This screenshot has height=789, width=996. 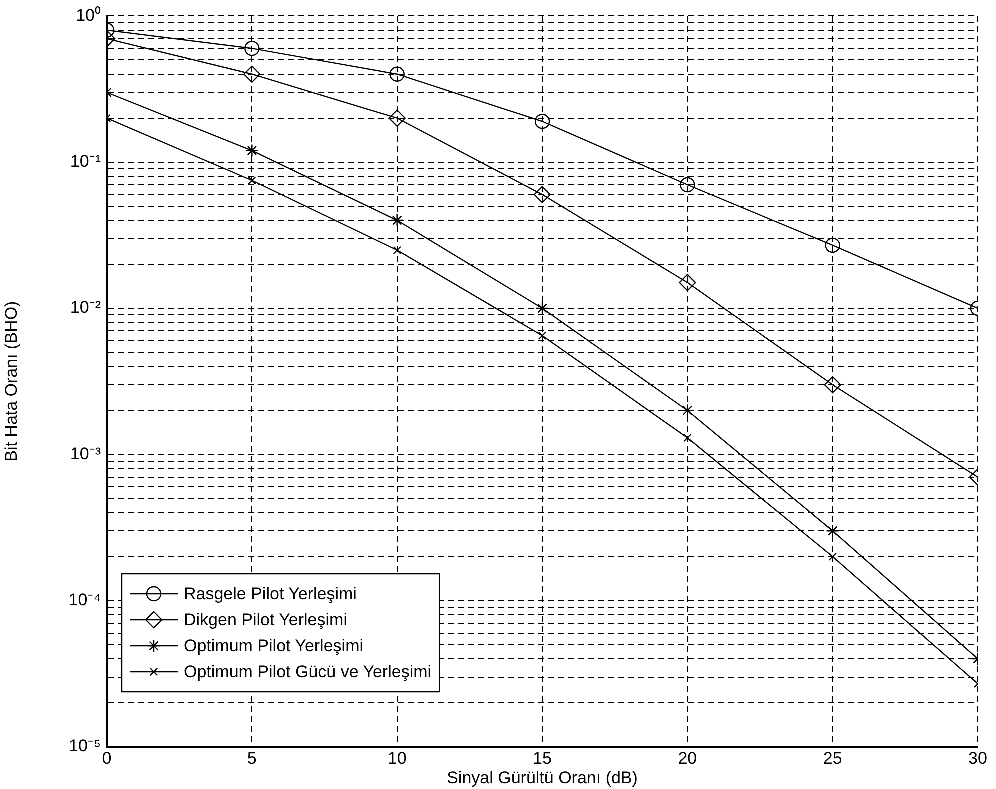 What do you see at coordinates (11, 381) in the screenshot?
I see `y-axis-title: Bit Hata Oranı (BHO)` at bounding box center [11, 381].